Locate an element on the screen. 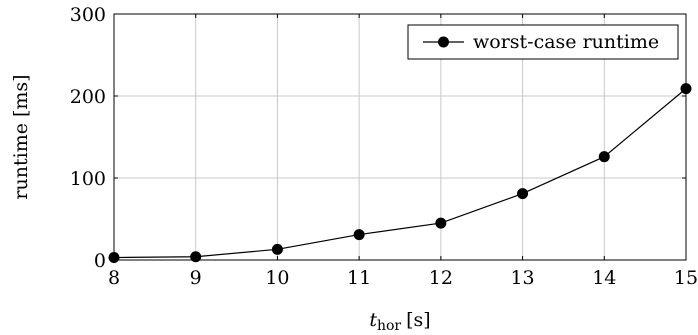 The height and width of the screenshot is (335, 698). legend-marker is located at coordinates (443, 42).